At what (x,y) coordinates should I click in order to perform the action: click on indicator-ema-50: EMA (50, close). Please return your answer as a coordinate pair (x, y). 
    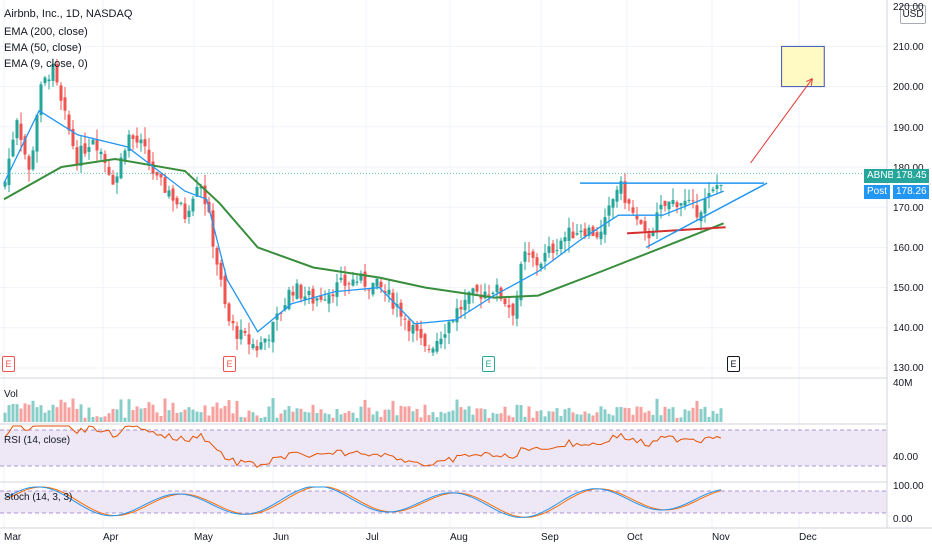
    Looking at the image, I should click on (43, 48).